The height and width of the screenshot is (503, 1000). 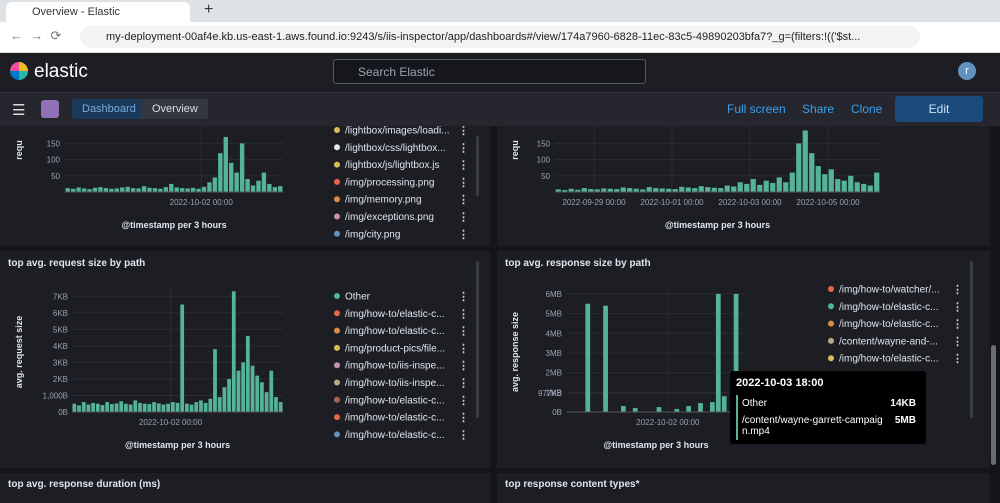 I want to click on y-tick-label: 0B, so click(x=557, y=412).